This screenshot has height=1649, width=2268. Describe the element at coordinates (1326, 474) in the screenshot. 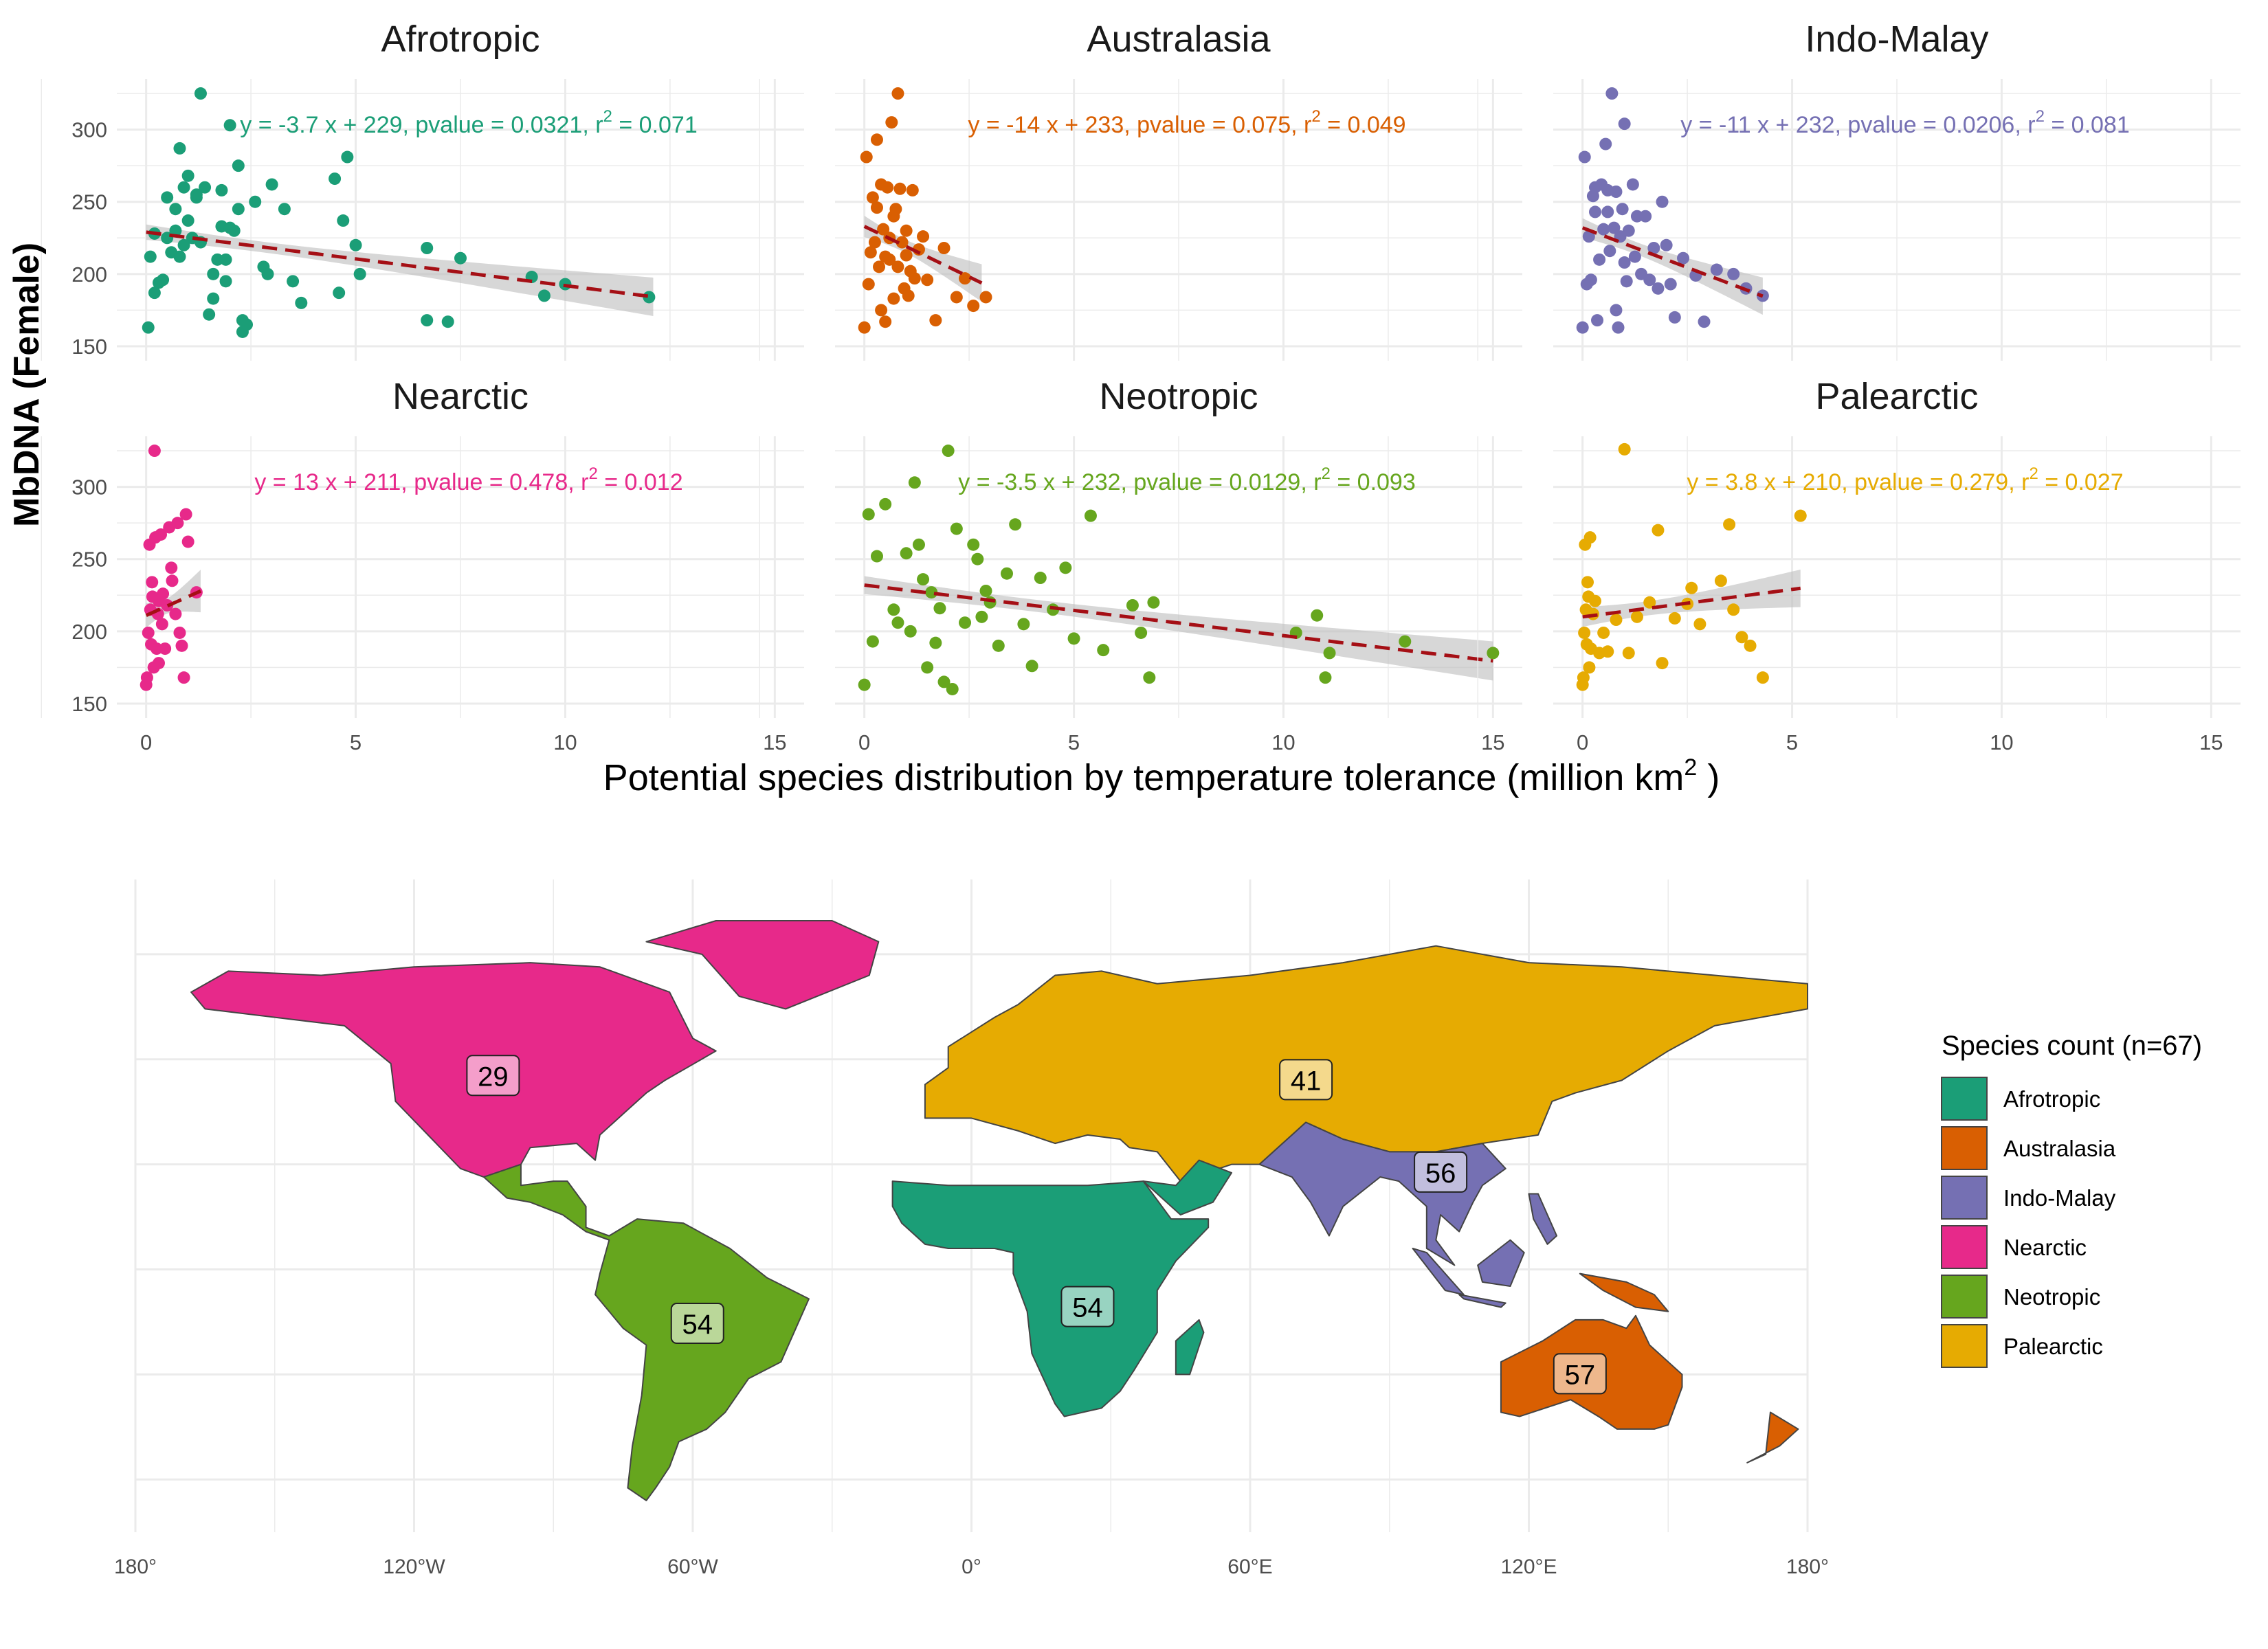

I see `equation-sup: 2` at that location.